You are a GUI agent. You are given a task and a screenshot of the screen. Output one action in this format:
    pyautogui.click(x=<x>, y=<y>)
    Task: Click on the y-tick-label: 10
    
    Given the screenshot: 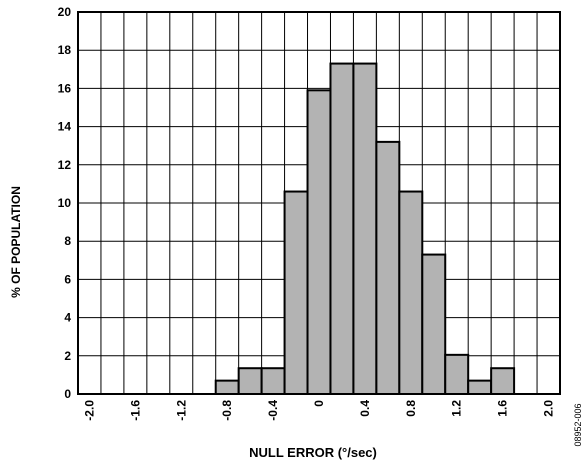 What is the action you would take?
    pyautogui.click(x=65, y=203)
    